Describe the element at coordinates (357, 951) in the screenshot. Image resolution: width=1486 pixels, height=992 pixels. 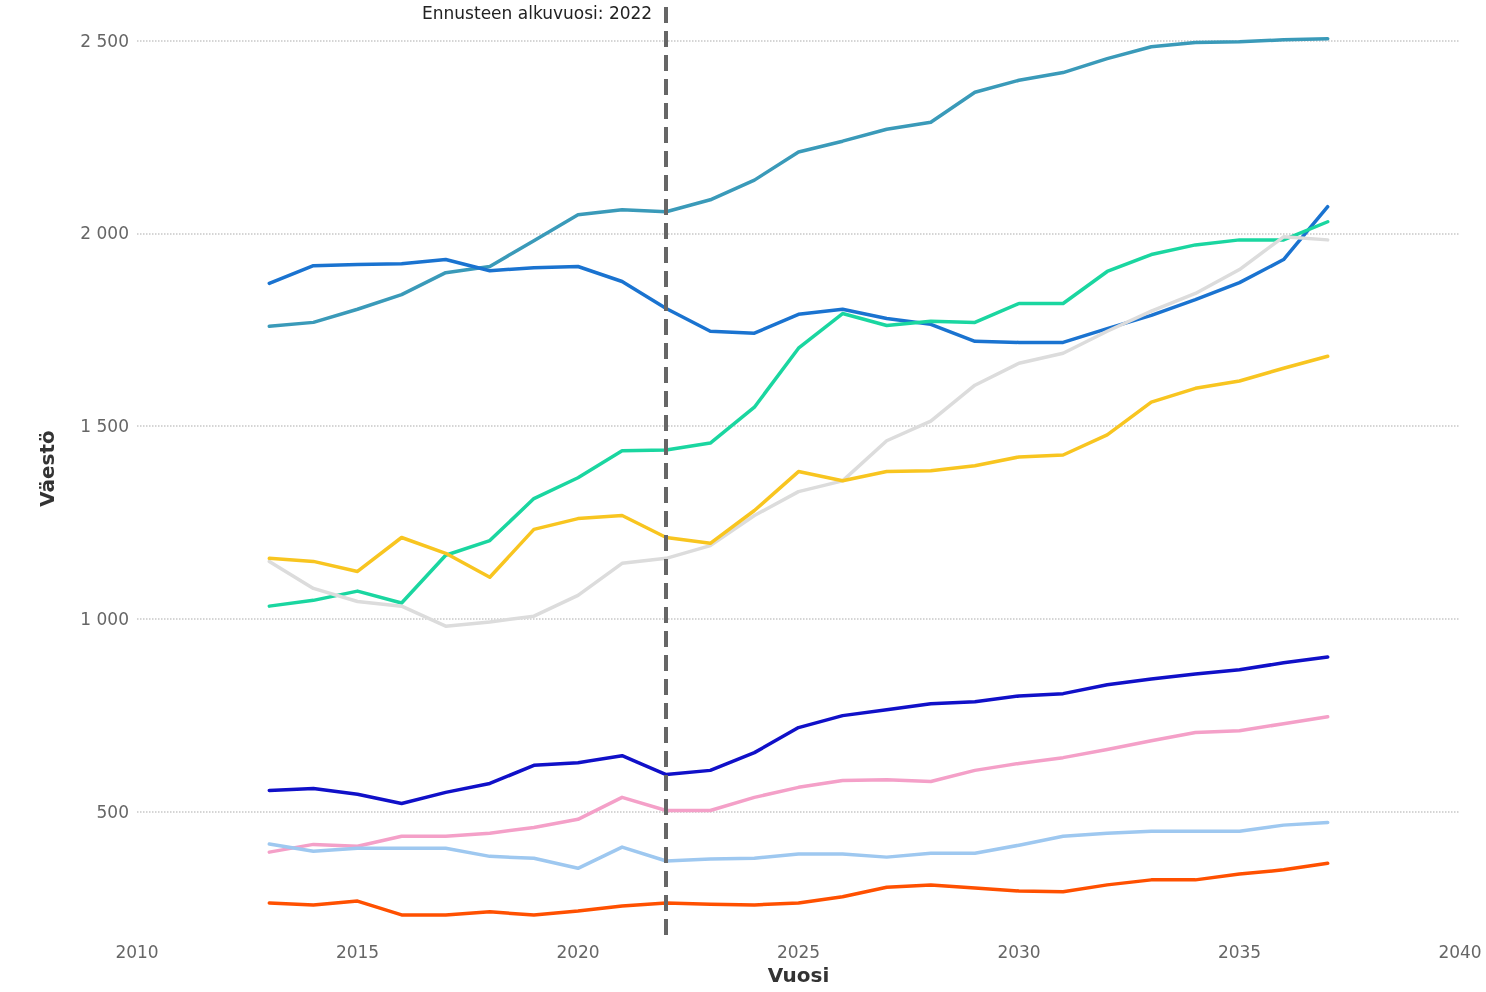
I see `x-tick-label: 2015` at that location.